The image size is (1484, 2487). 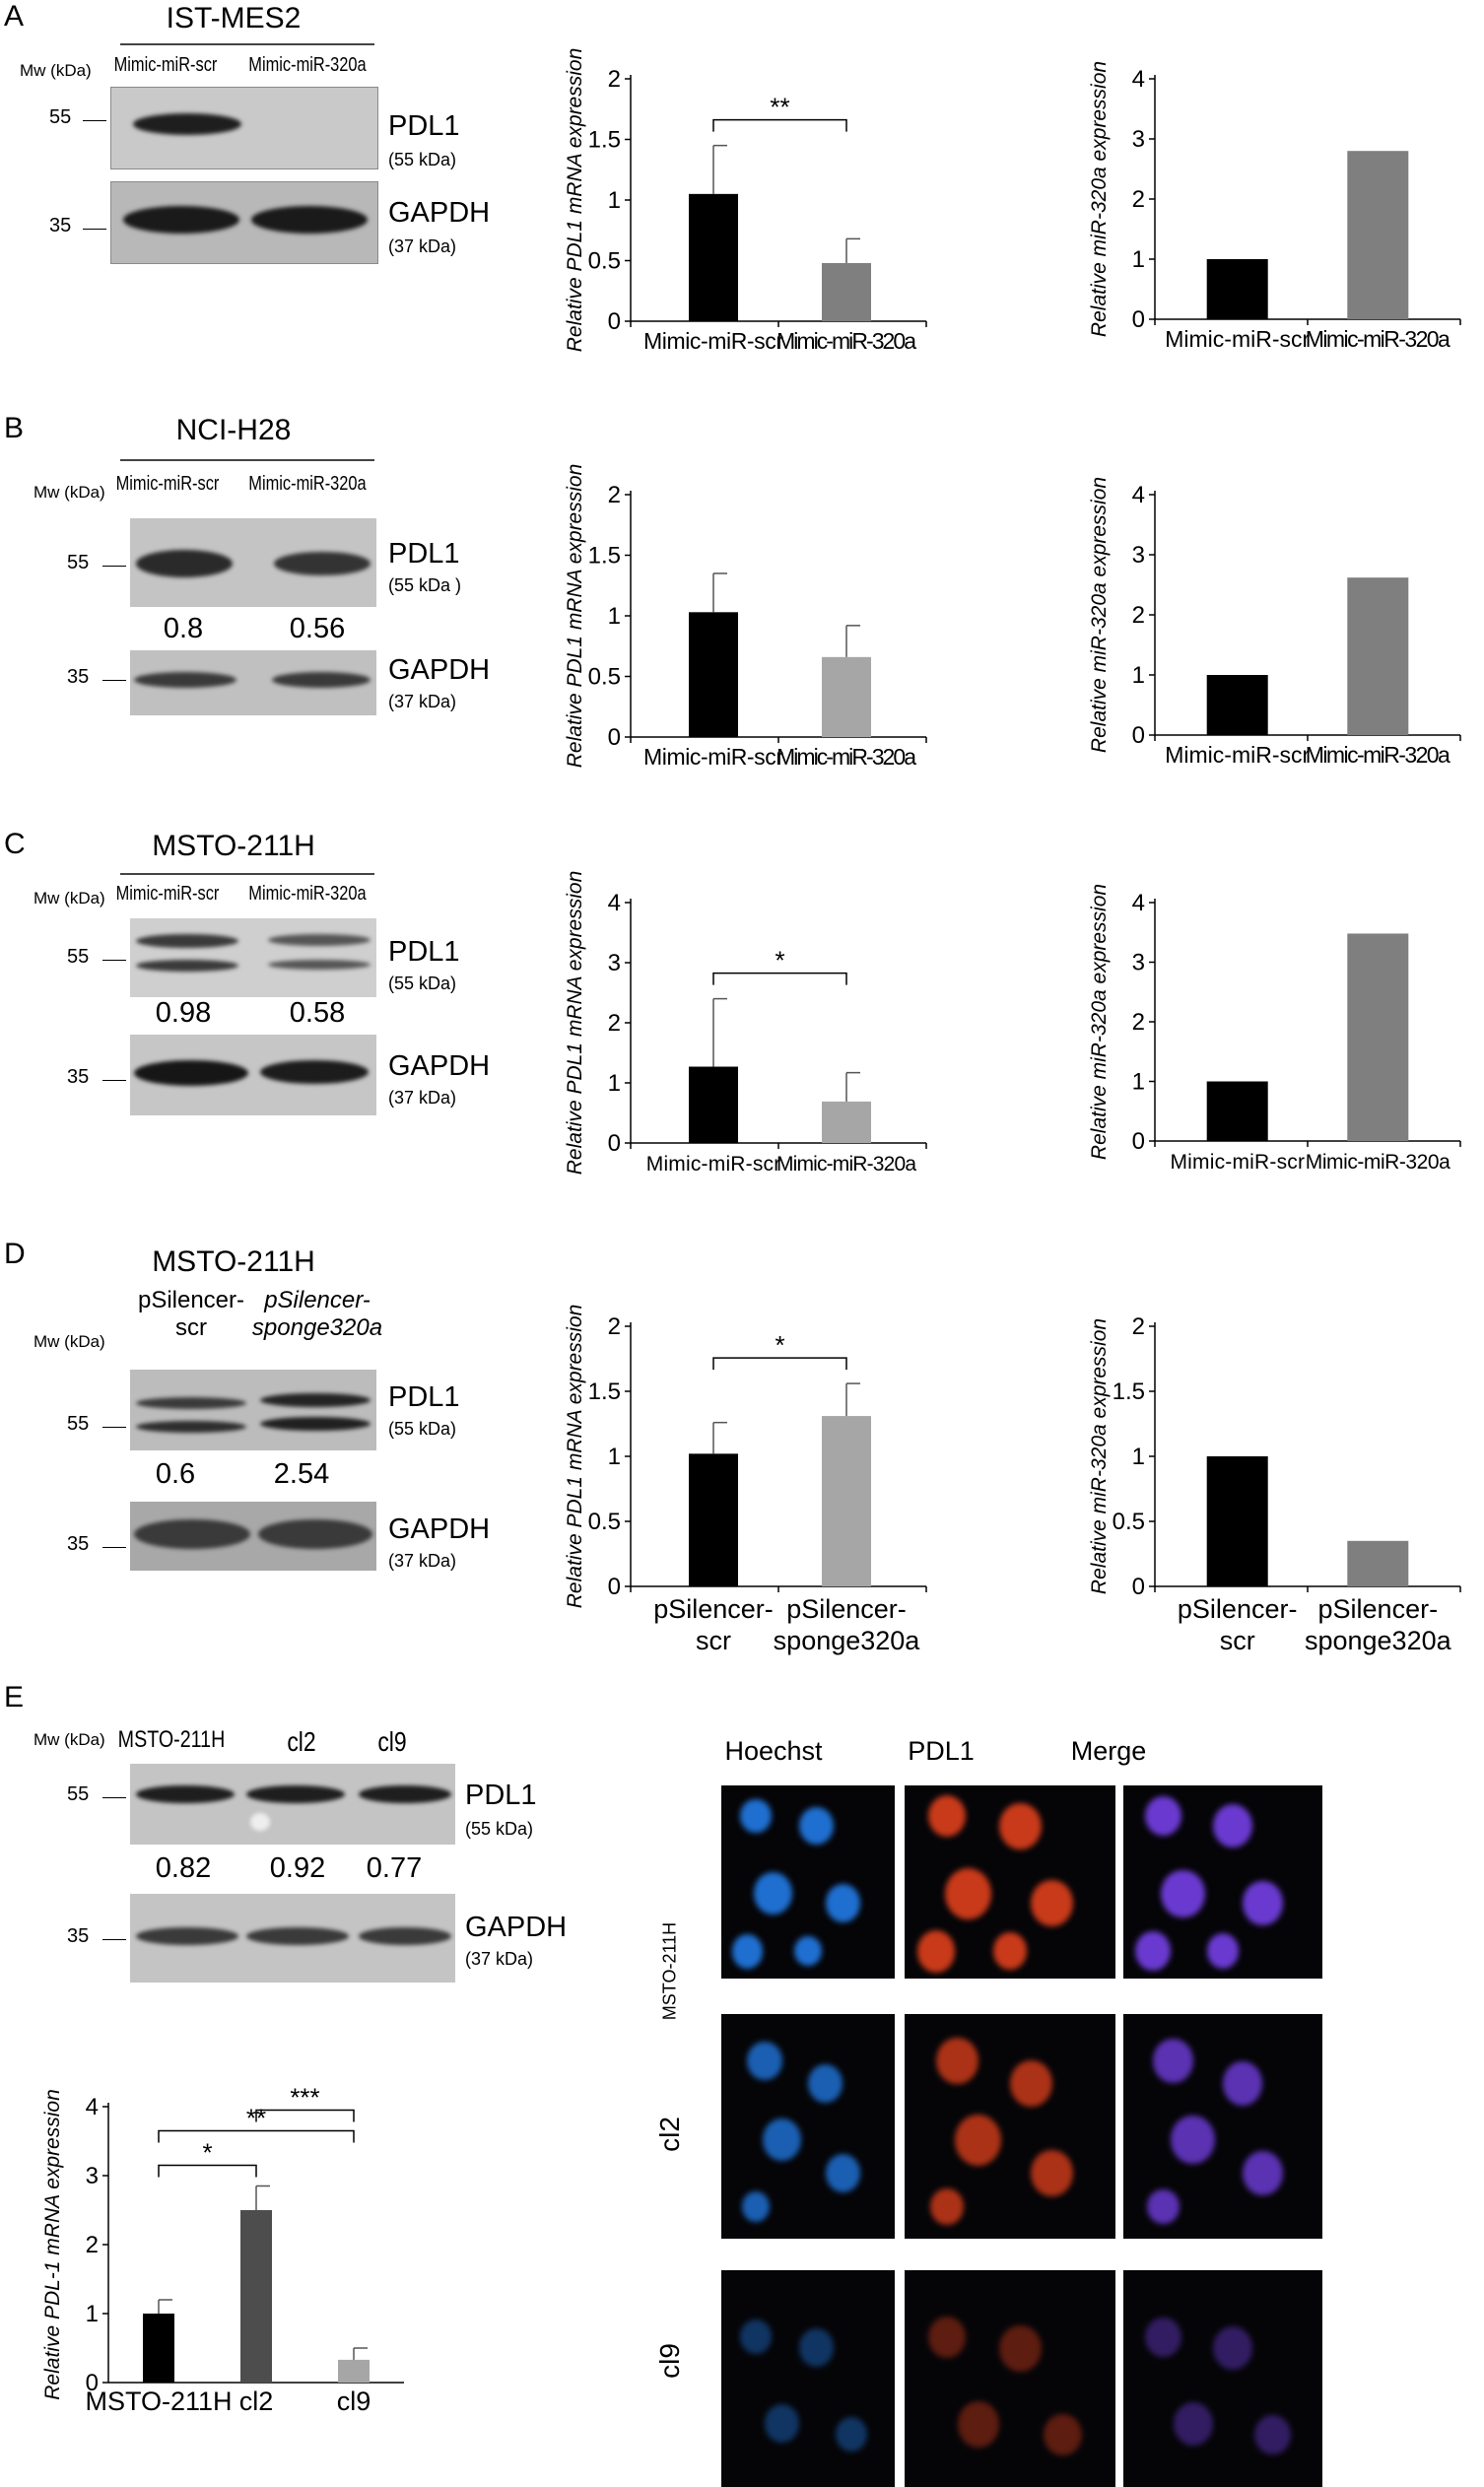 What do you see at coordinates (191, 1327) in the screenshot?
I see `lane-label-line: scr` at bounding box center [191, 1327].